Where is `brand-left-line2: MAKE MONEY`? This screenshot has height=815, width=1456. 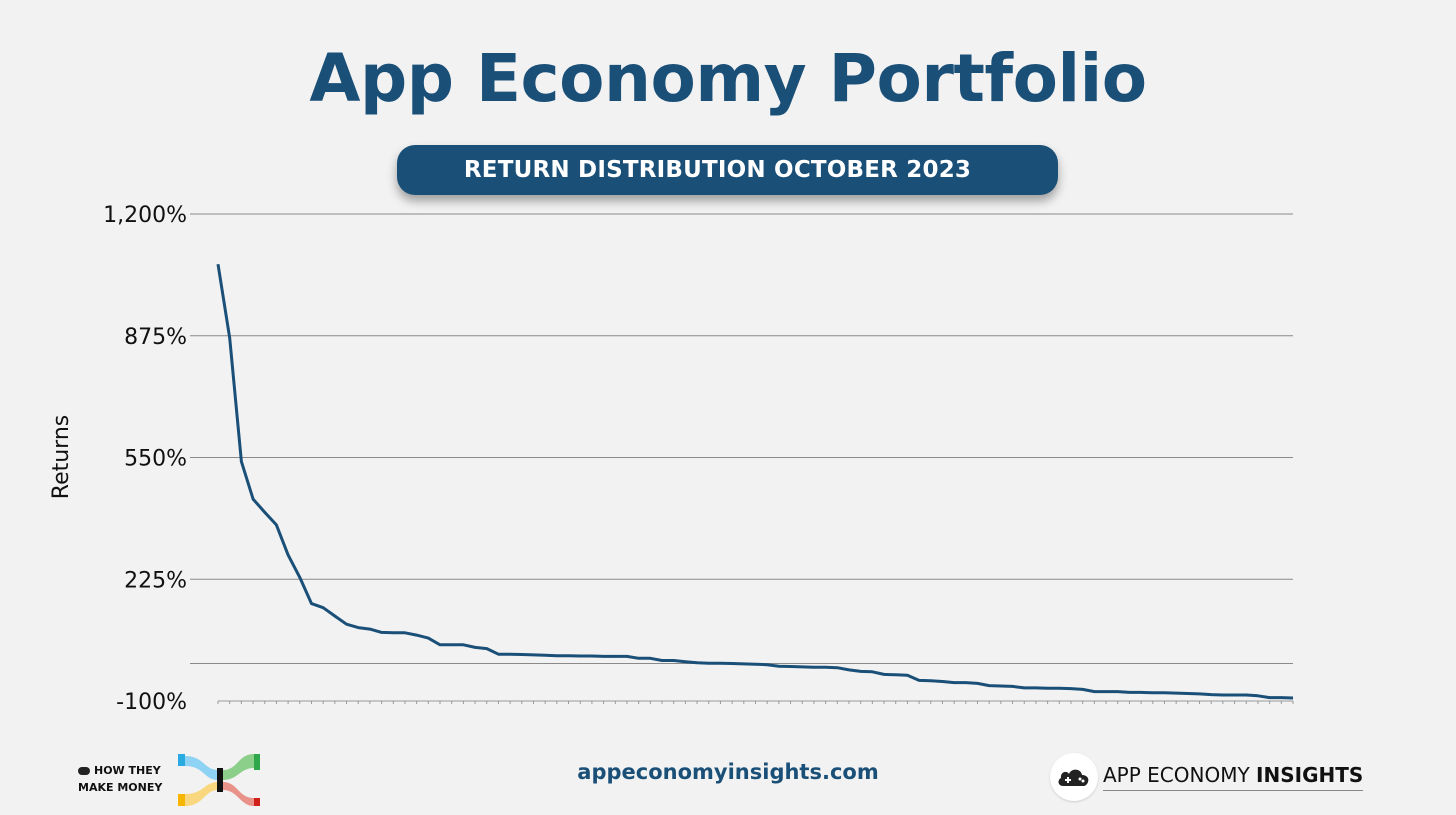
brand-left-line2: MAKE MONEY is located at coordinates (120, 787).